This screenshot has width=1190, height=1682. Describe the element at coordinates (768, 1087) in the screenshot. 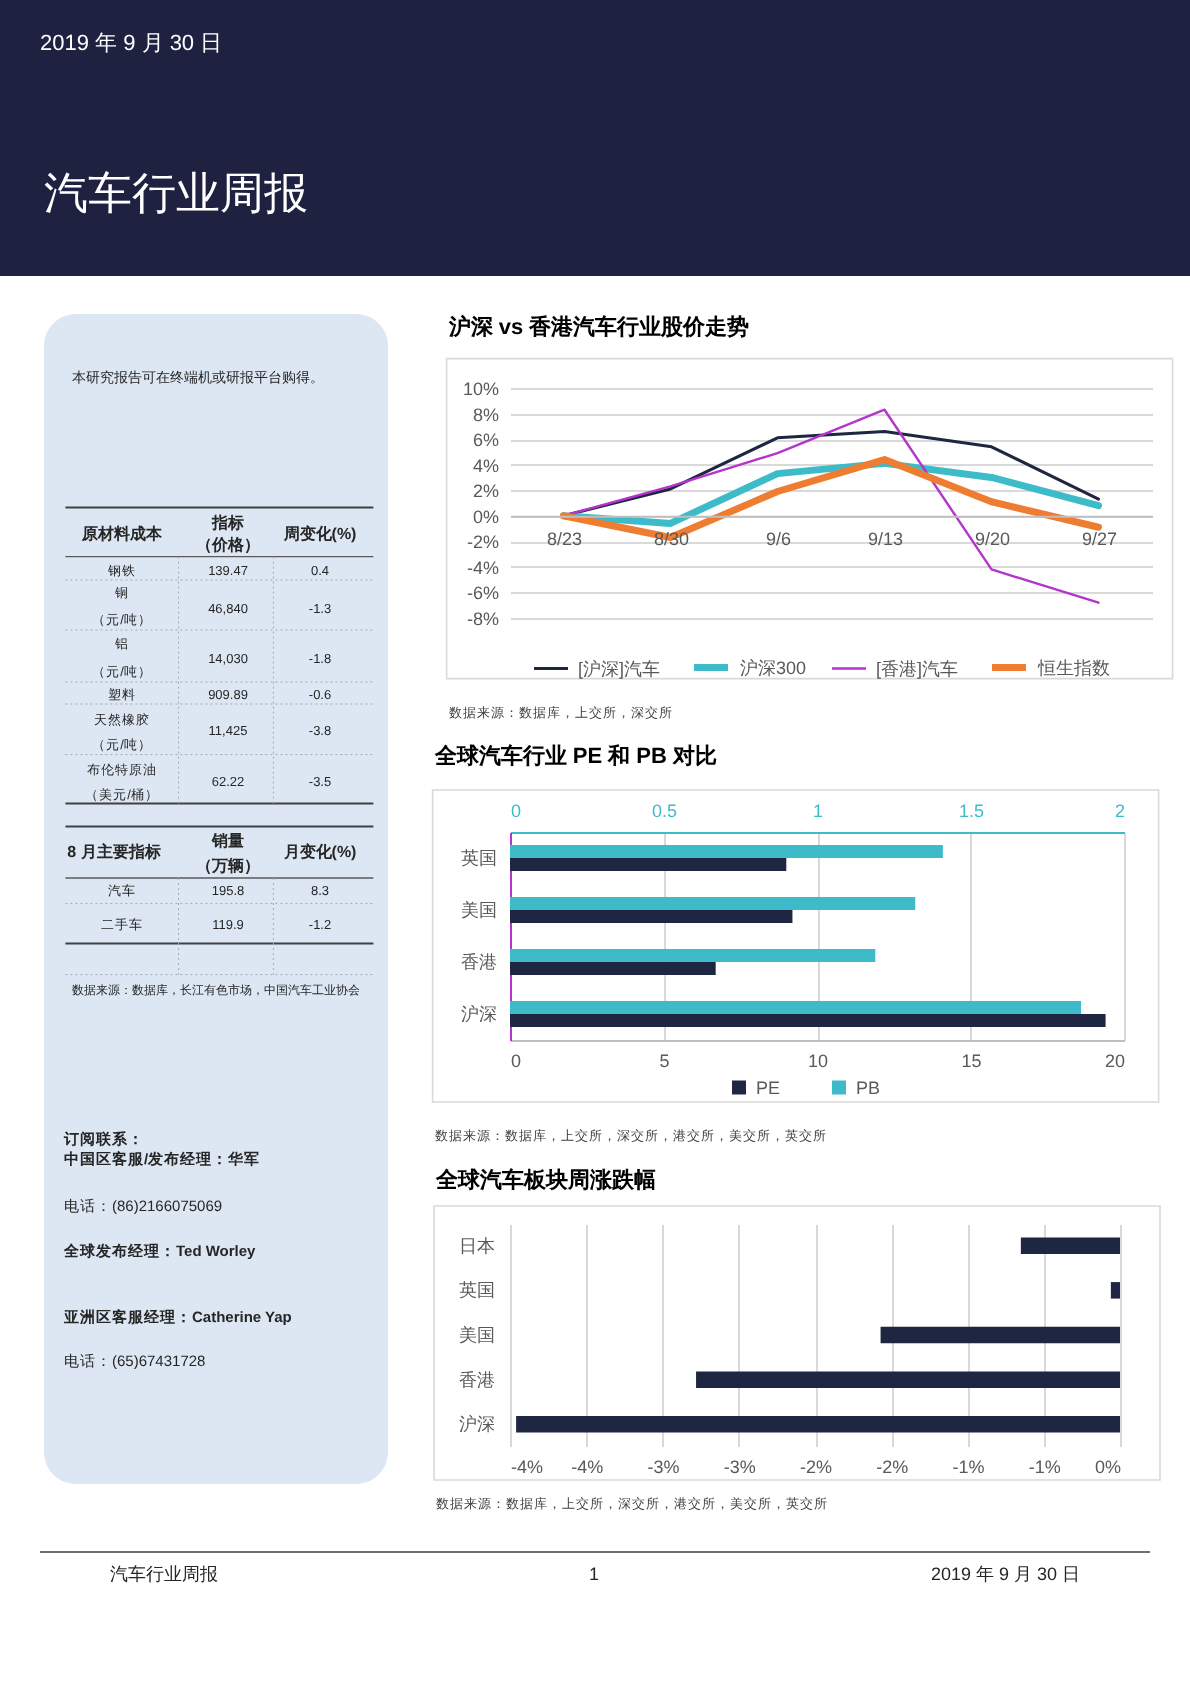

I see `legend-label: PE` at that location.